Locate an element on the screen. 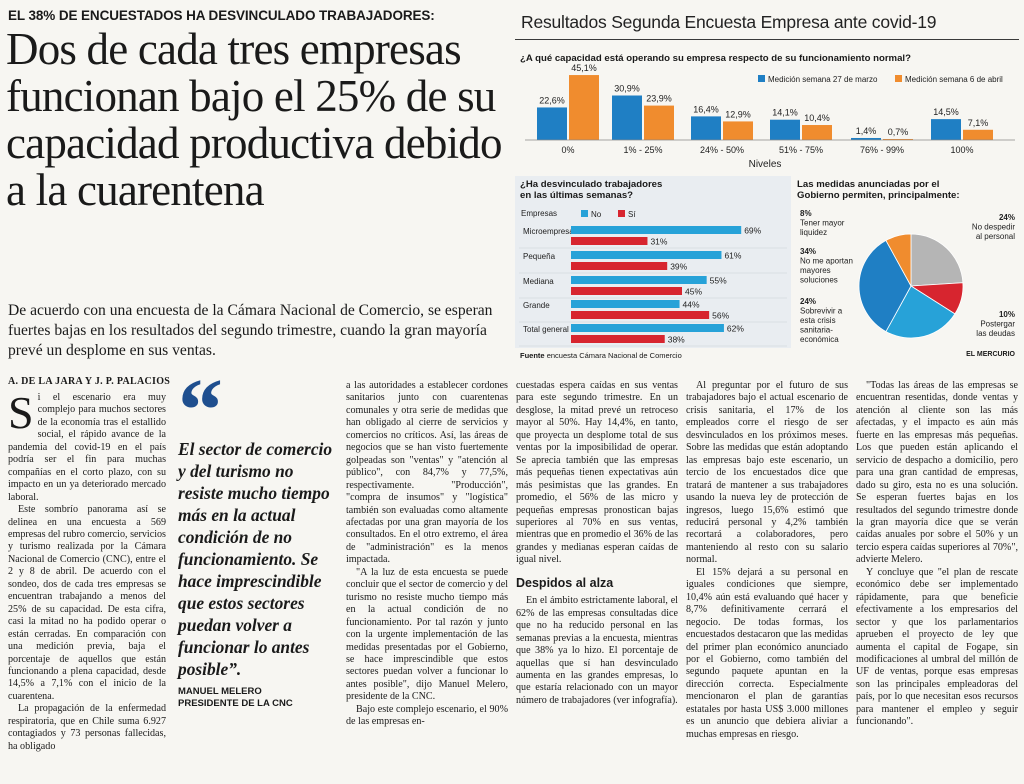 The width and height of the screenshot is (1024, 784). bar-value-label: 39% is located at coordinates (678, 267).